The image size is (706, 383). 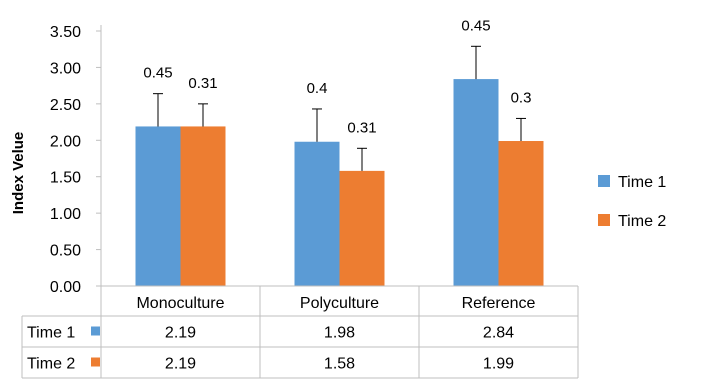 I want to click on category-label: Monoculture, so click(x=180, y=303).